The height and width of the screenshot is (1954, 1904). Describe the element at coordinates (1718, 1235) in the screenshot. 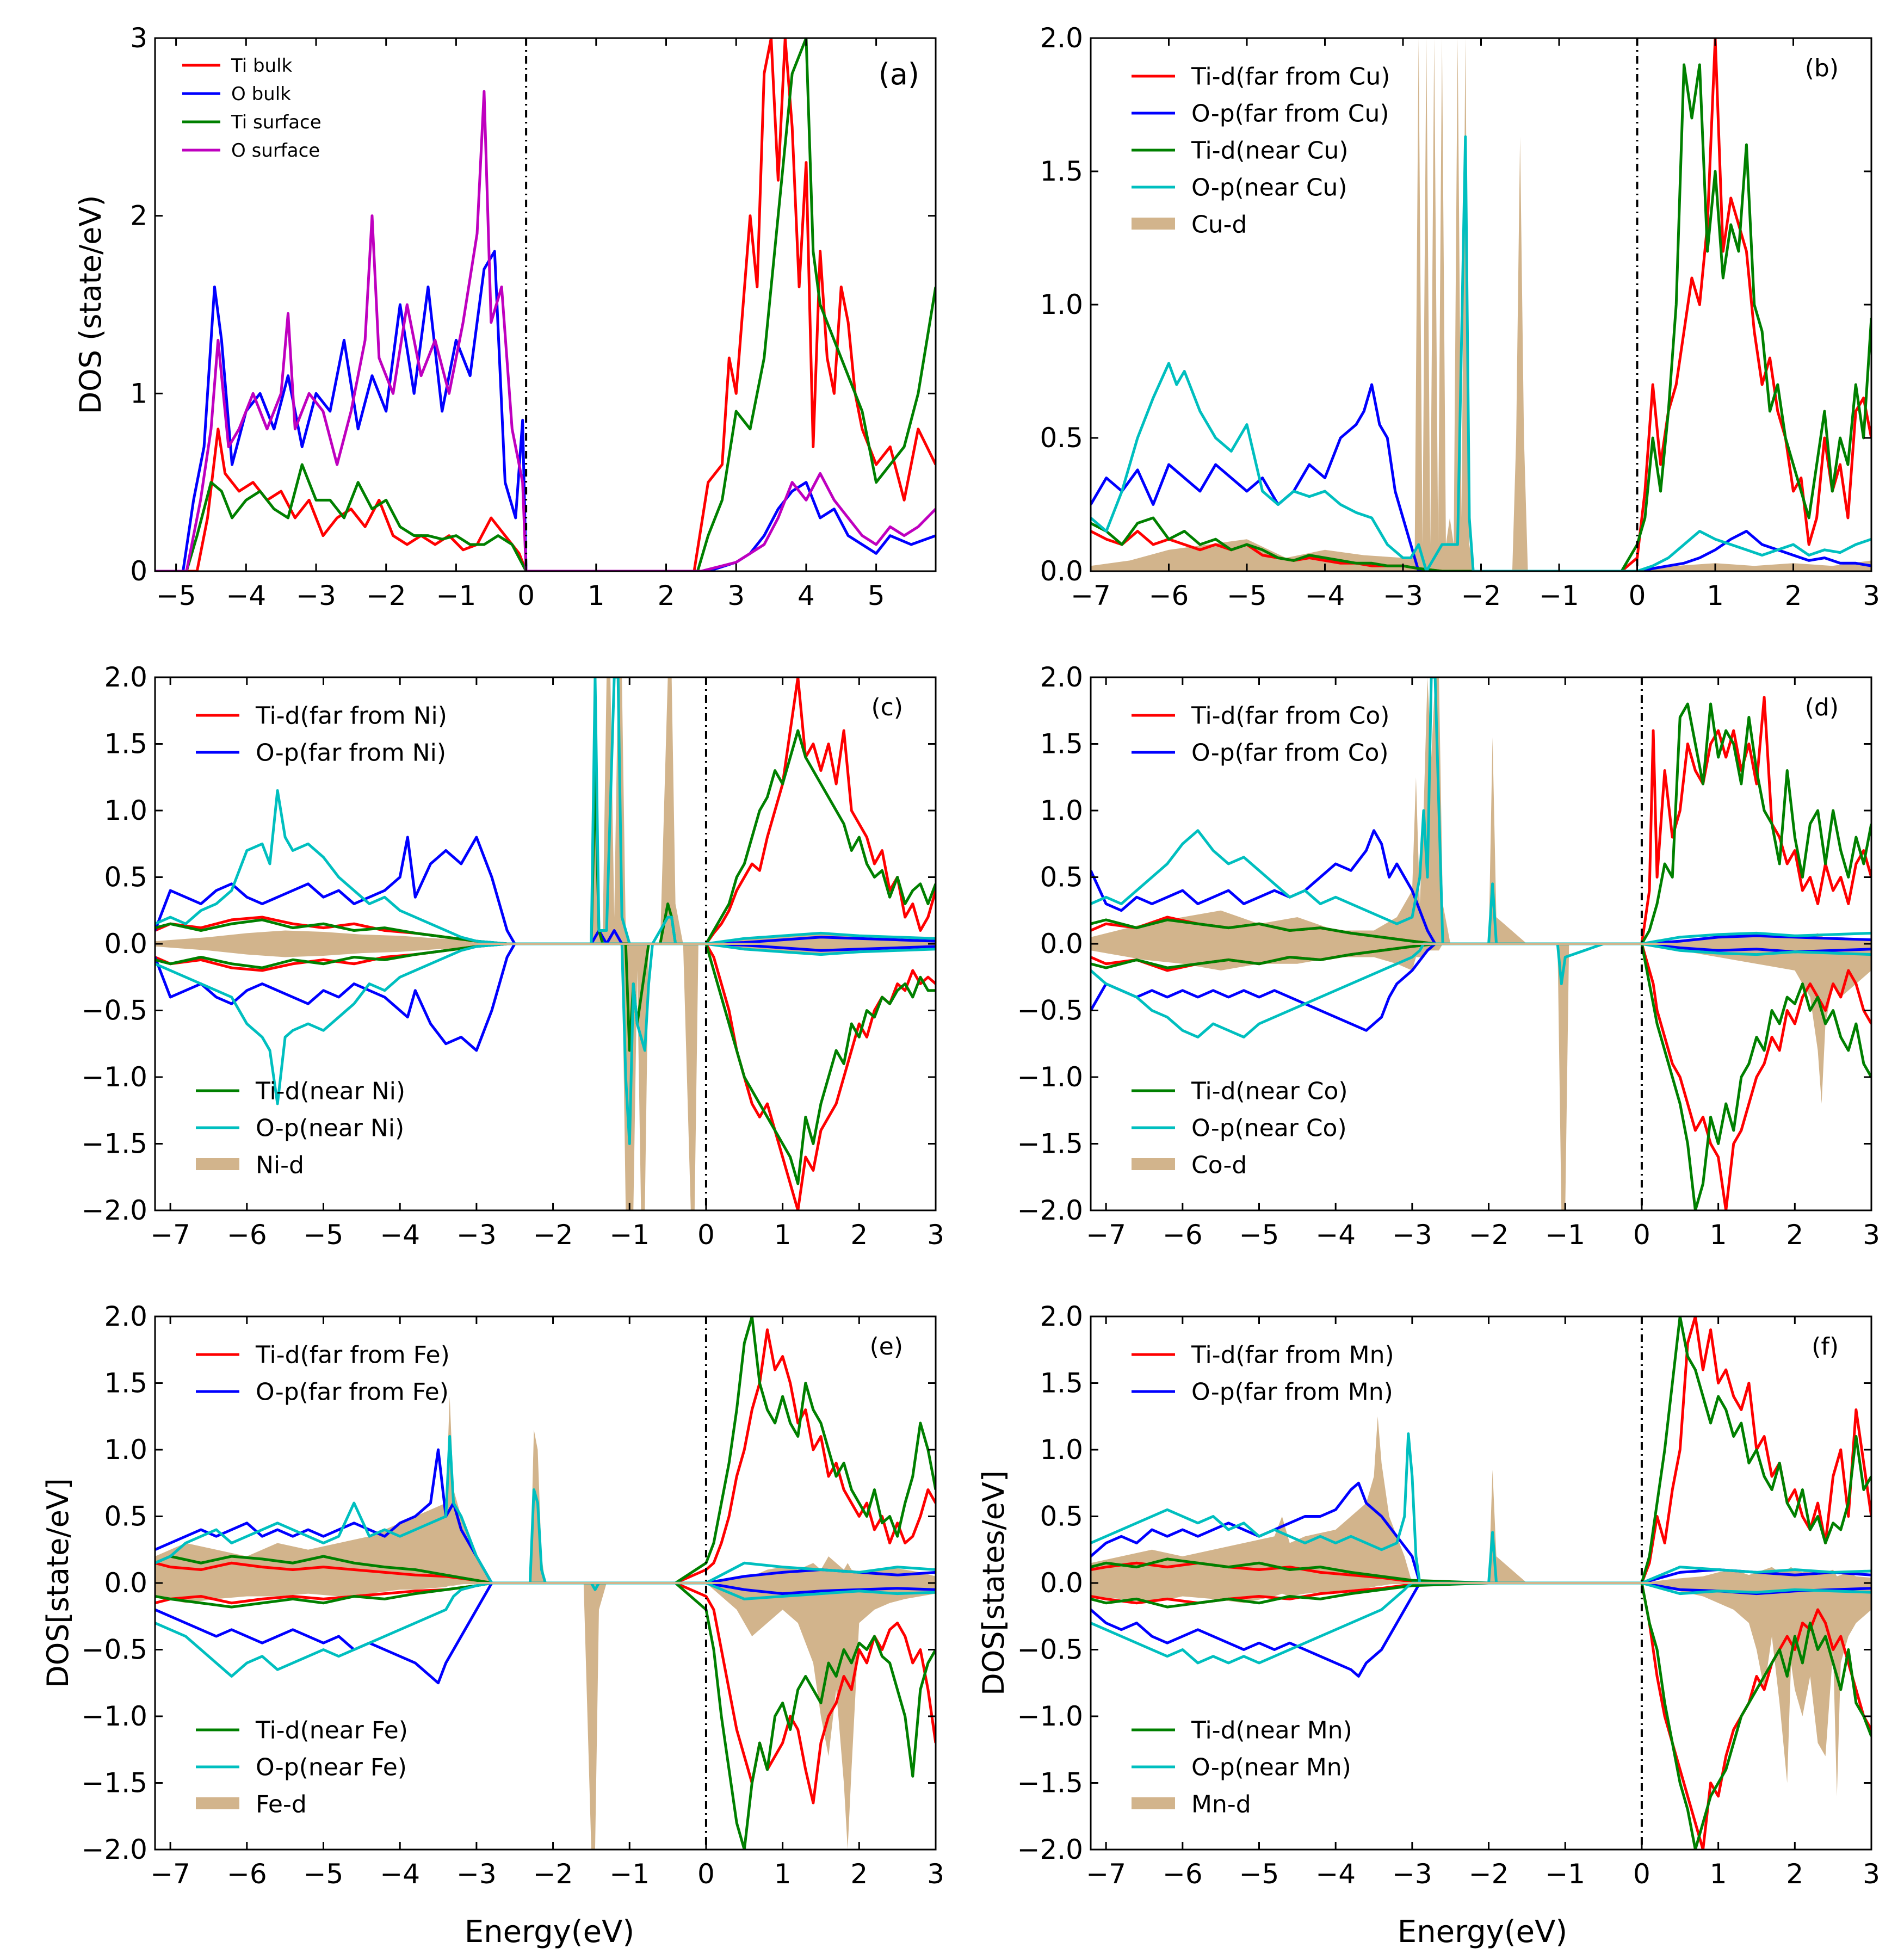

I see `x-tick-label-d-8: 1` at that location.